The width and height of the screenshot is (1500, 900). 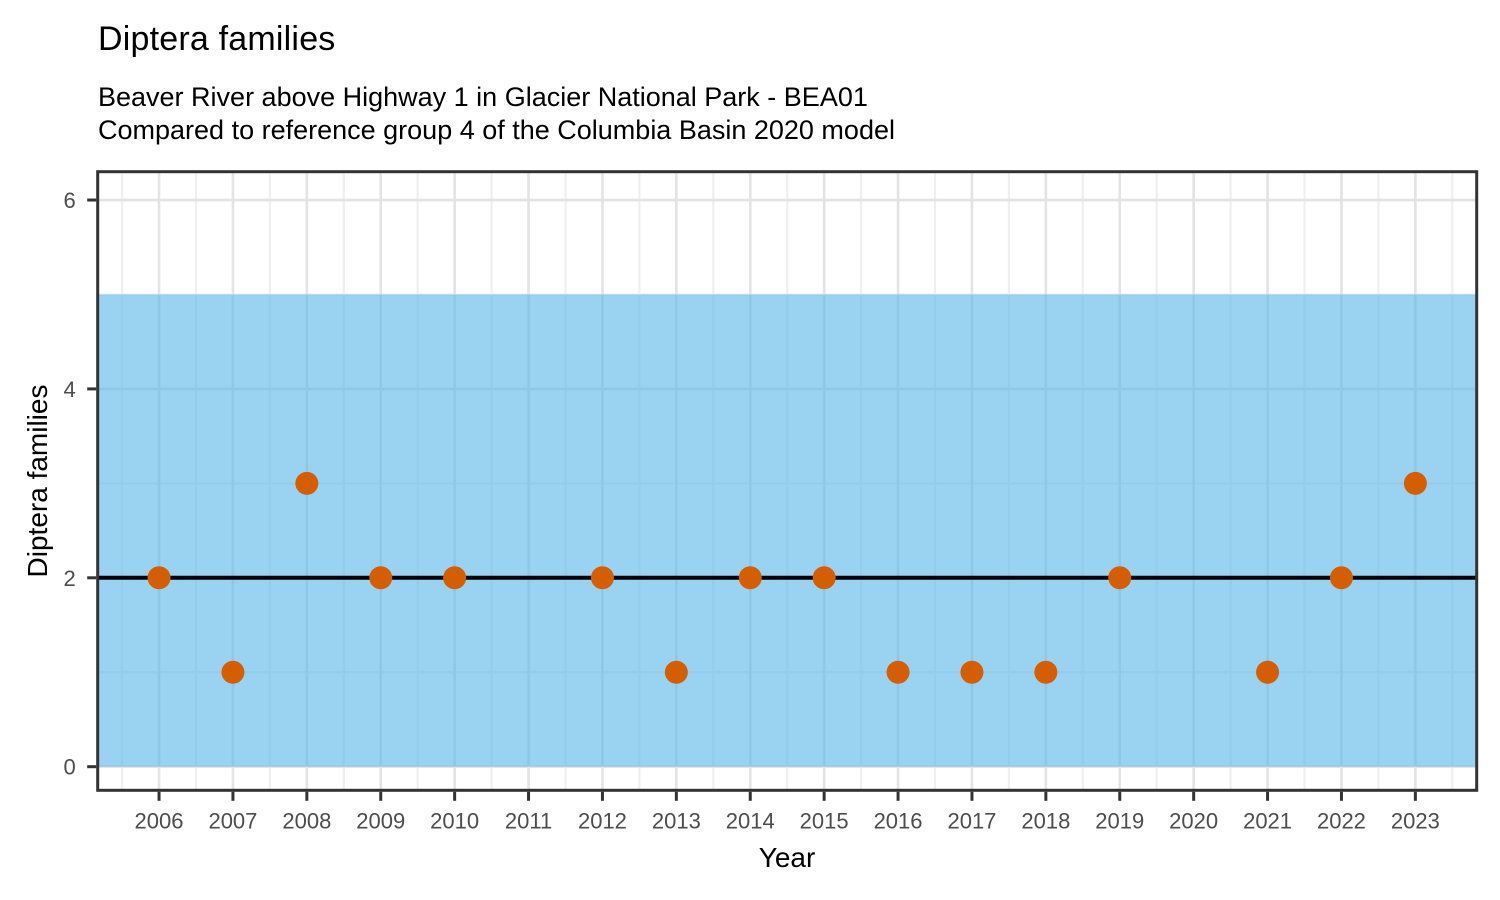 What do you see at coordinates (1415, 820) in the screenshot?
I see `x-axis-tick-label: 2023` at bounding box center [1415, 820].